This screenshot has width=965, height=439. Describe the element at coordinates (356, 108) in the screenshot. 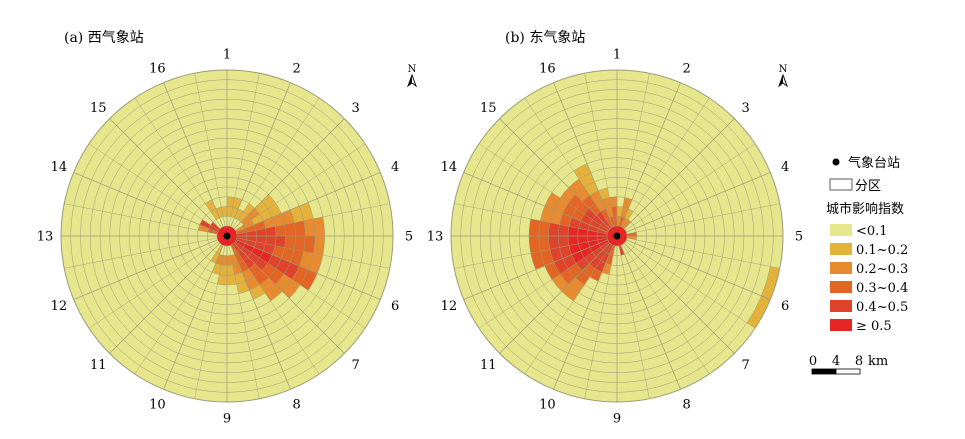

I see `sector-label-3: 3` at that location.